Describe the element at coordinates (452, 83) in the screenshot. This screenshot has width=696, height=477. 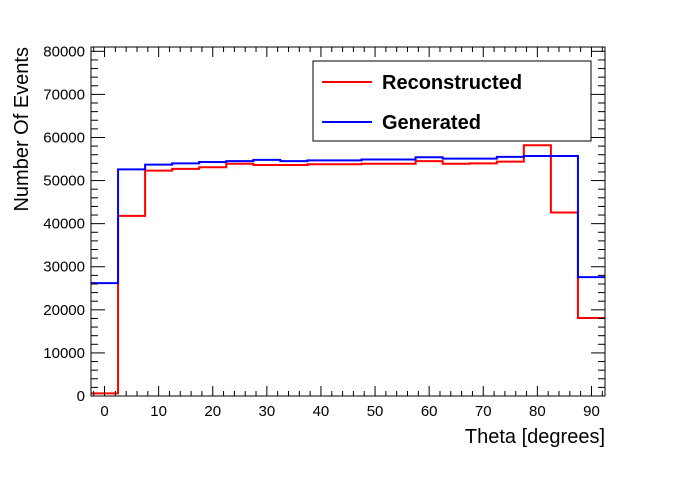
I see `legend-label-reconstructed: Reconstructed` at that location.